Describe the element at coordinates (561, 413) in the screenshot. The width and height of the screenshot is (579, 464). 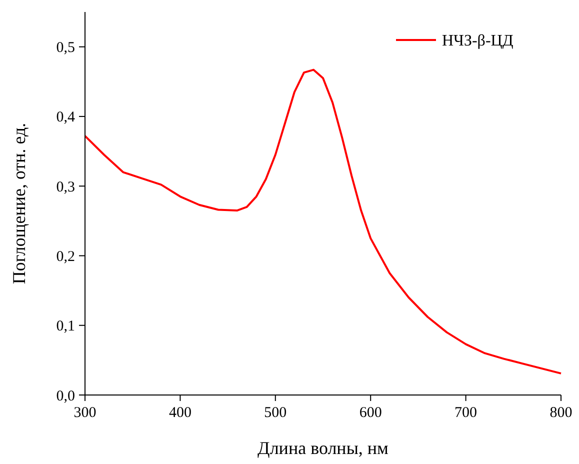
I see `x-tick-label: 800` at that location.